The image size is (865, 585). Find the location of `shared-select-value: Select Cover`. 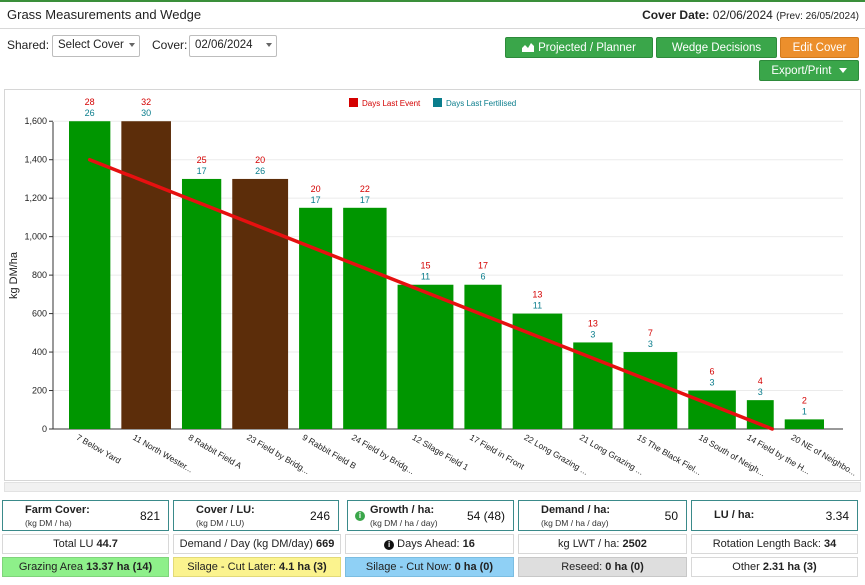

shared-select-value: Select Cover is located at coordinates (91, 45).